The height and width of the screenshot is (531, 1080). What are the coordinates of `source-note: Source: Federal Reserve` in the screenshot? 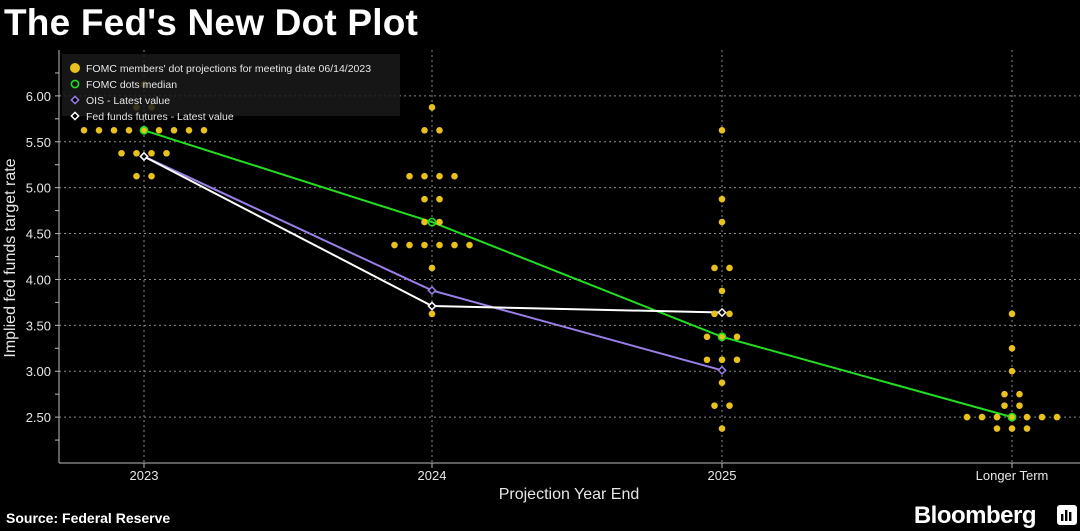 It's located at (88, 518).